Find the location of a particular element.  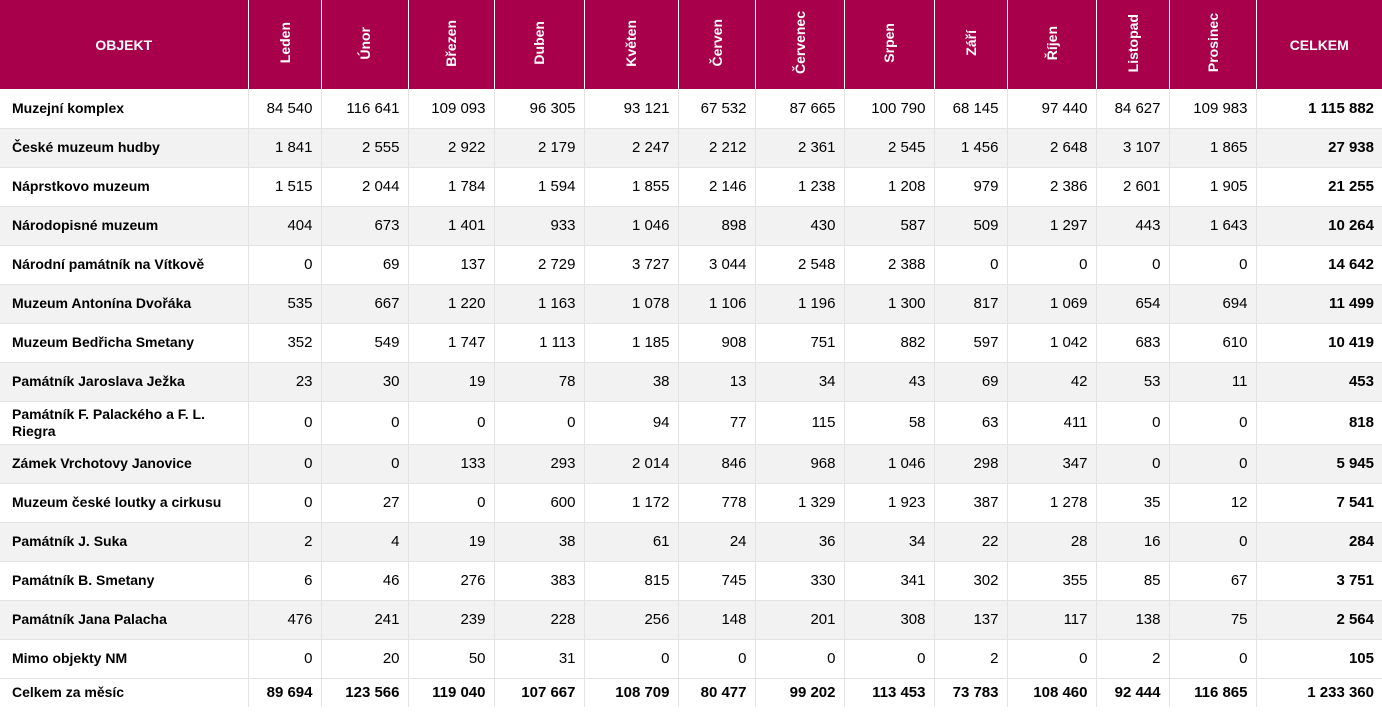

month-value-cell: 293 is located at coordinates (539, 464).